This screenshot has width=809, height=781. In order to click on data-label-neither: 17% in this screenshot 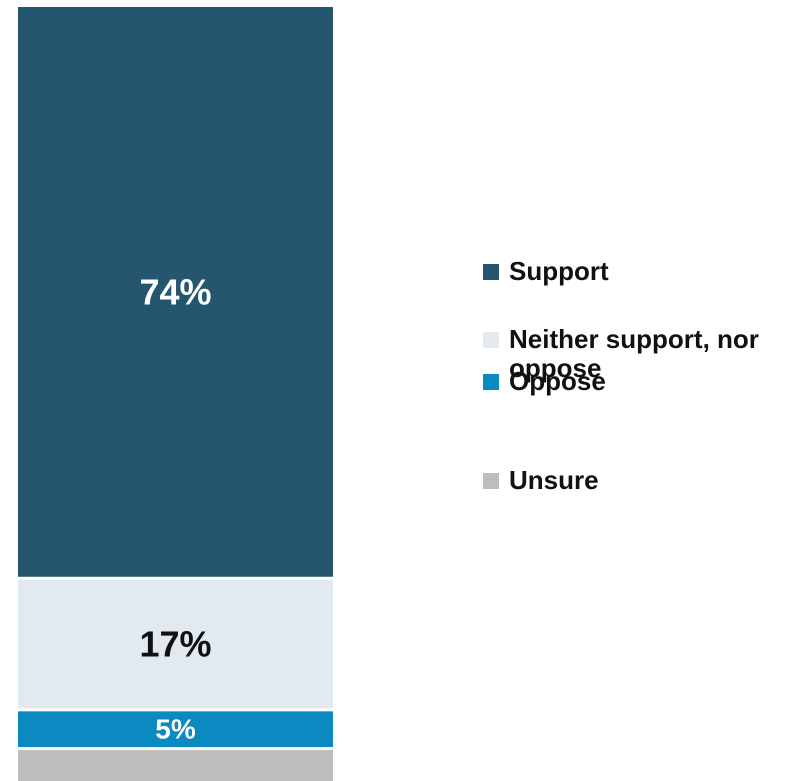, I will do `click(175, 644)`.